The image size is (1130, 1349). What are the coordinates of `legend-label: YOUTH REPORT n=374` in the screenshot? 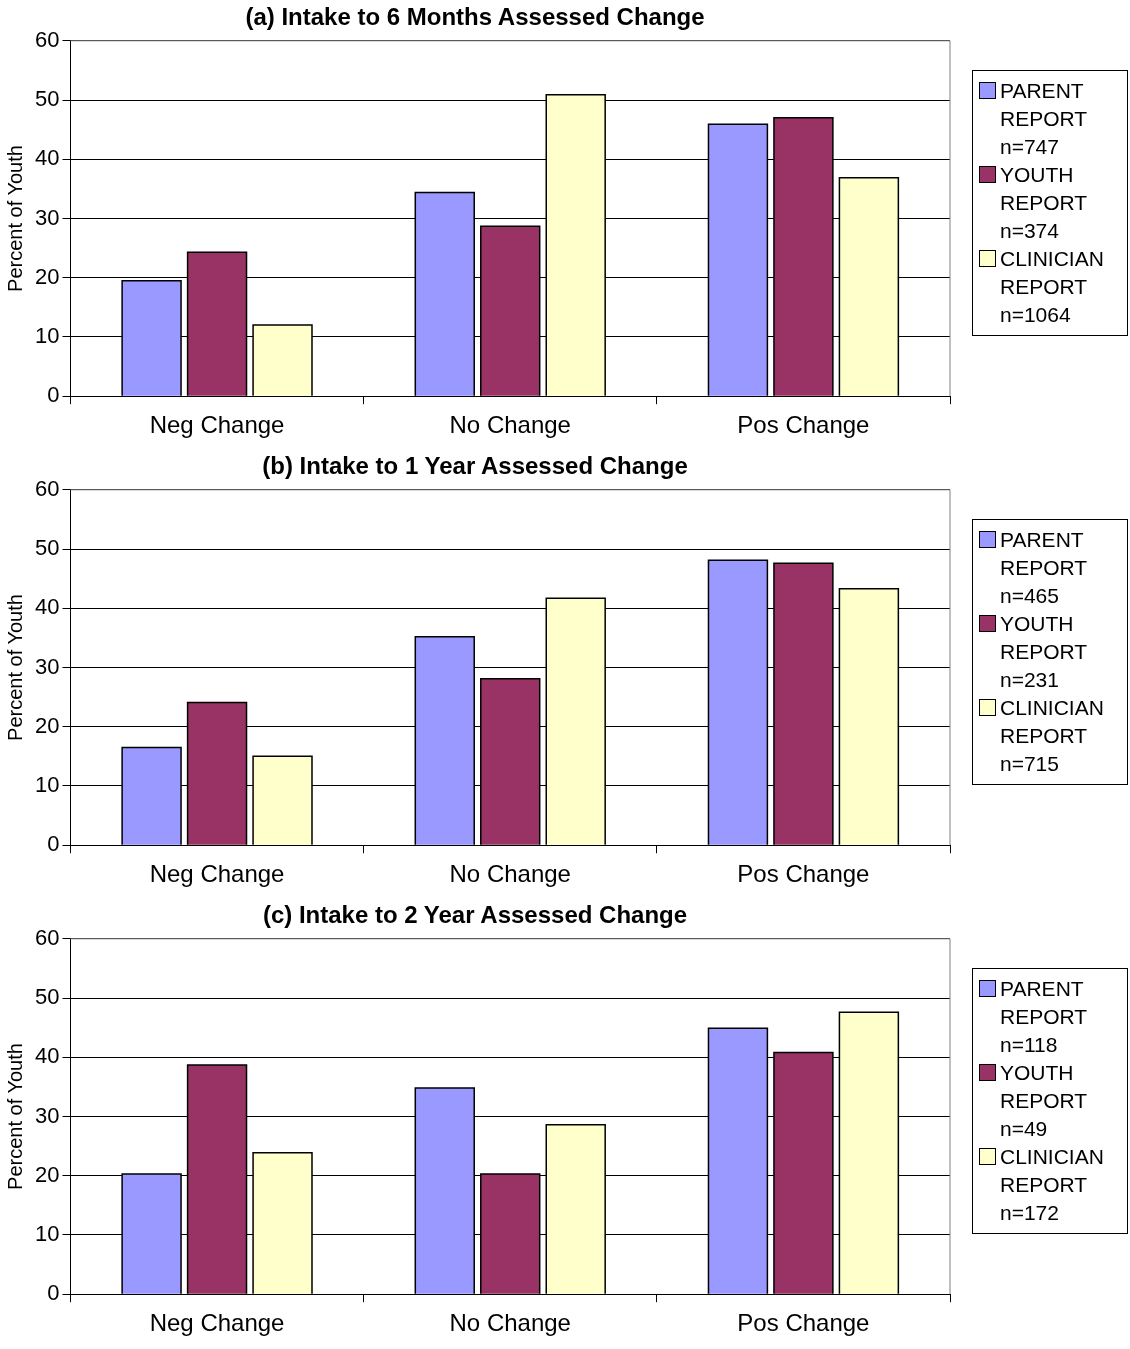 It's located at (1044, 203).